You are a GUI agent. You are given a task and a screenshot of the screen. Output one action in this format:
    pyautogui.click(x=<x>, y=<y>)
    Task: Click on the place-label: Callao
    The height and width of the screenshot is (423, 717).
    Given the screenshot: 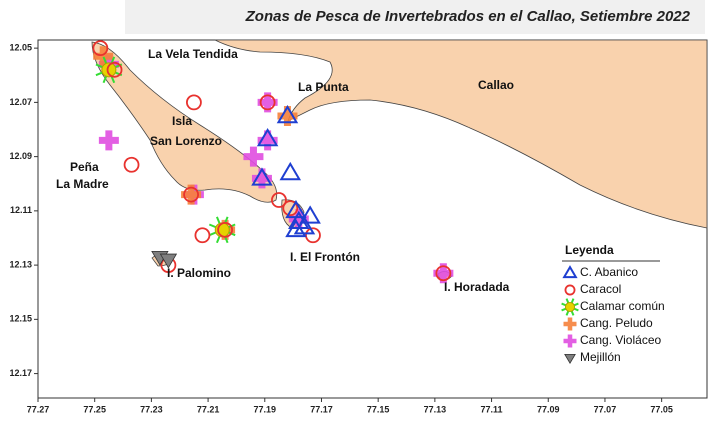 What is the action you would take?
    pyautogui.click(x=496, y=85)
    